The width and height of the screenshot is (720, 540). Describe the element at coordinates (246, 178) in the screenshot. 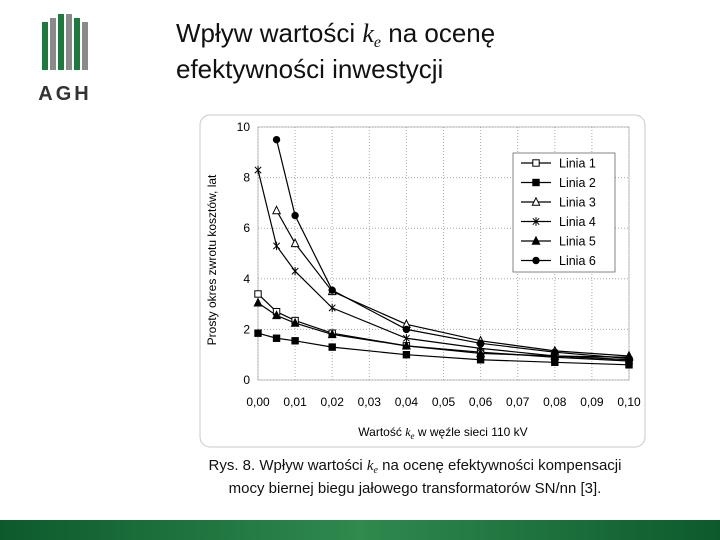

I see `y-tick-label: 8` at that location.